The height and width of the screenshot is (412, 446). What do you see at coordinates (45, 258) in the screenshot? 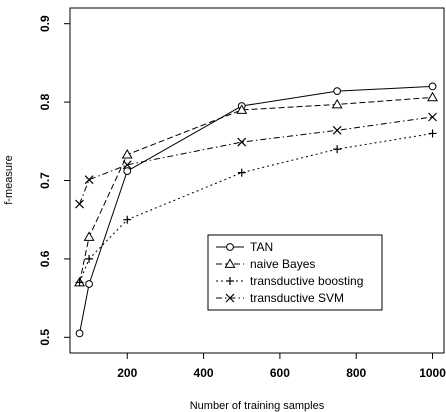
I see `y-tick-label: 0.6` at bounding box center [45, 258].